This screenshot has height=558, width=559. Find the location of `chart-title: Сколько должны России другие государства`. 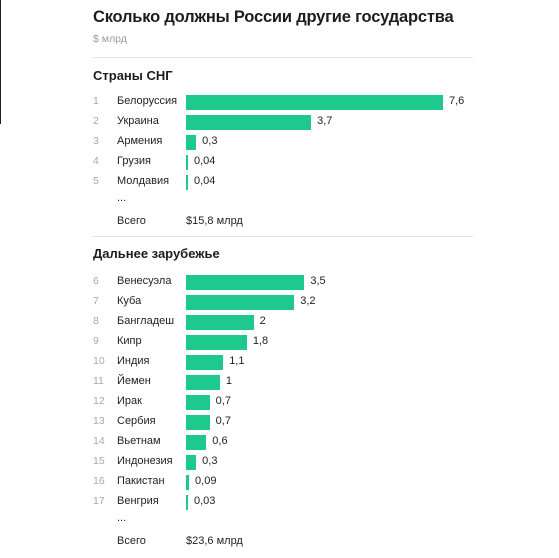

chart-title: Сколько должны России другие государства is located at coordinates (273, 17).